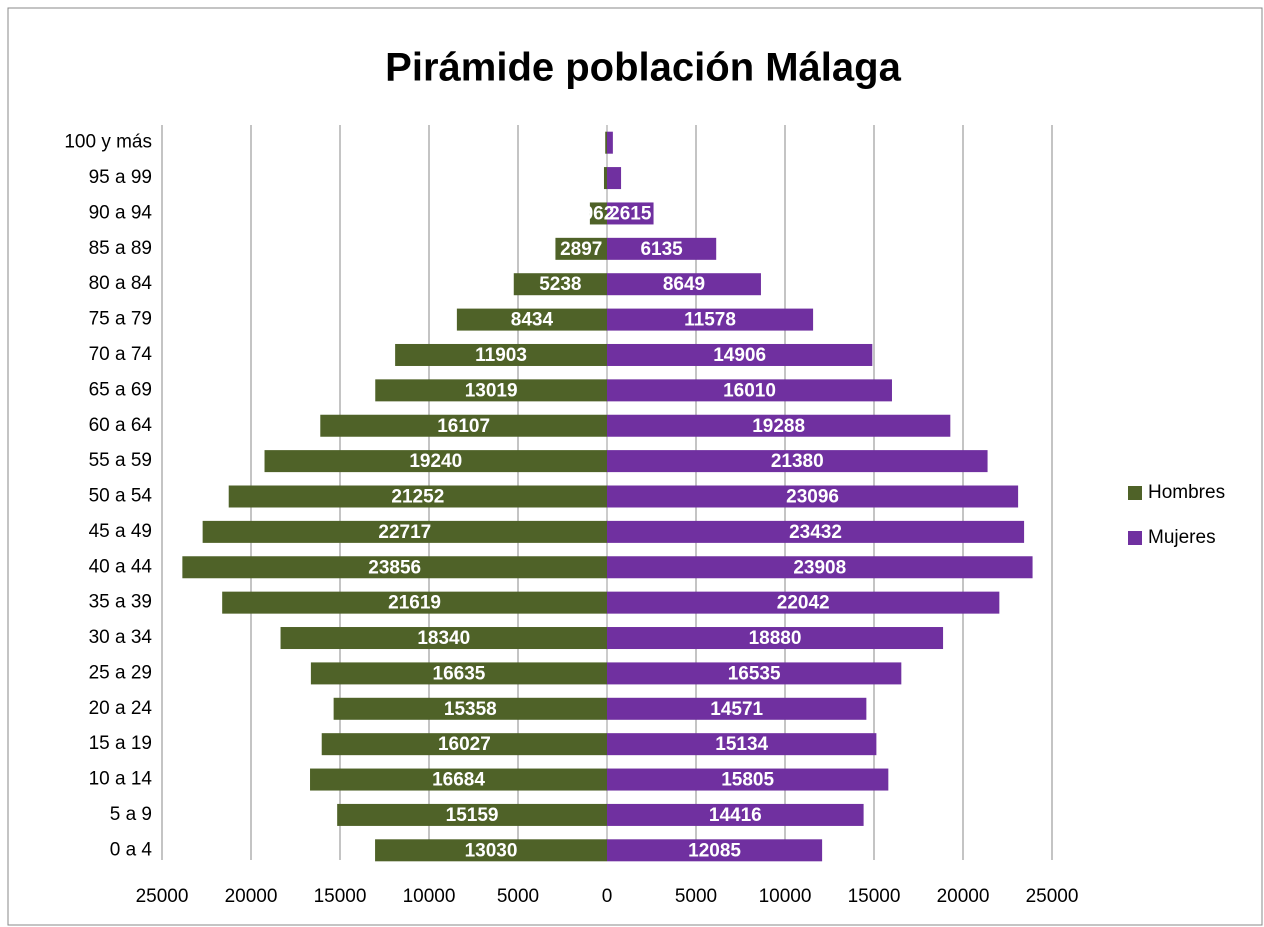 The height and width of the screenshot is (927, 1264). What do you see at coordinates (1186, 492) in the screenshot?
I see `legend-label: Hombres` at bounding box center [1186, 492].